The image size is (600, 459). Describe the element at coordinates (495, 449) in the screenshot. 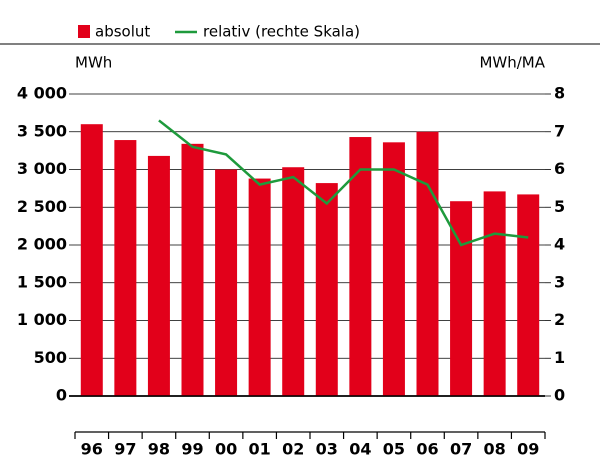

I see `x-tick-label: 08` at that location.